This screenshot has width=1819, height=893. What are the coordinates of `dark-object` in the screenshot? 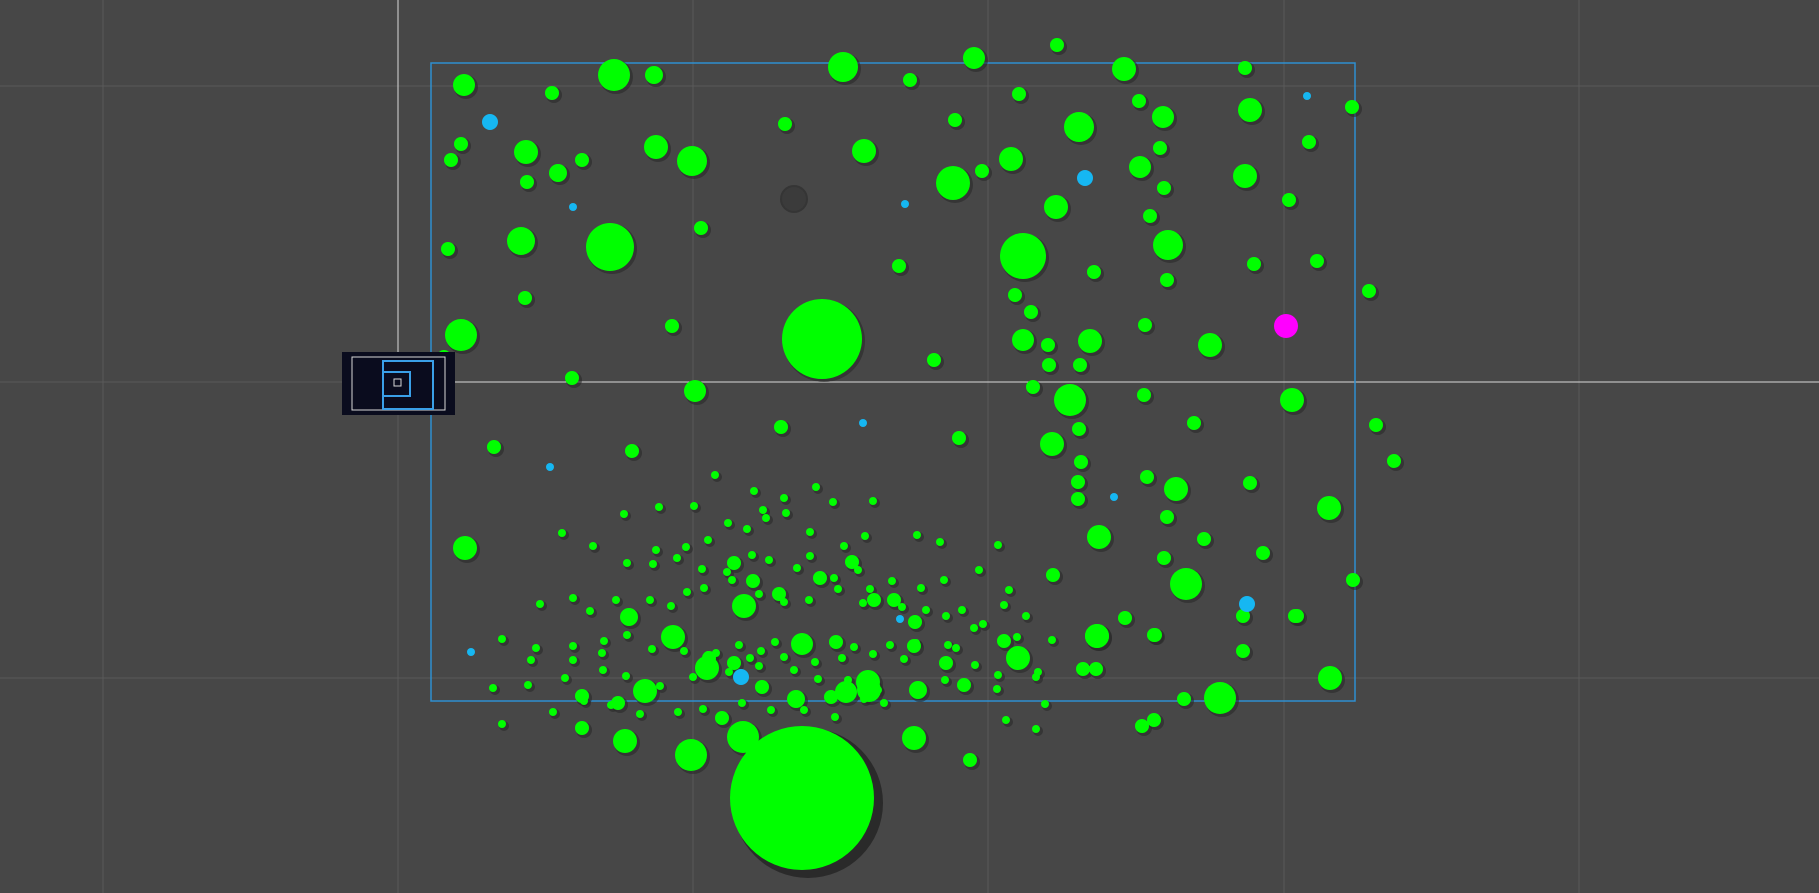 It's located at (794, 199).